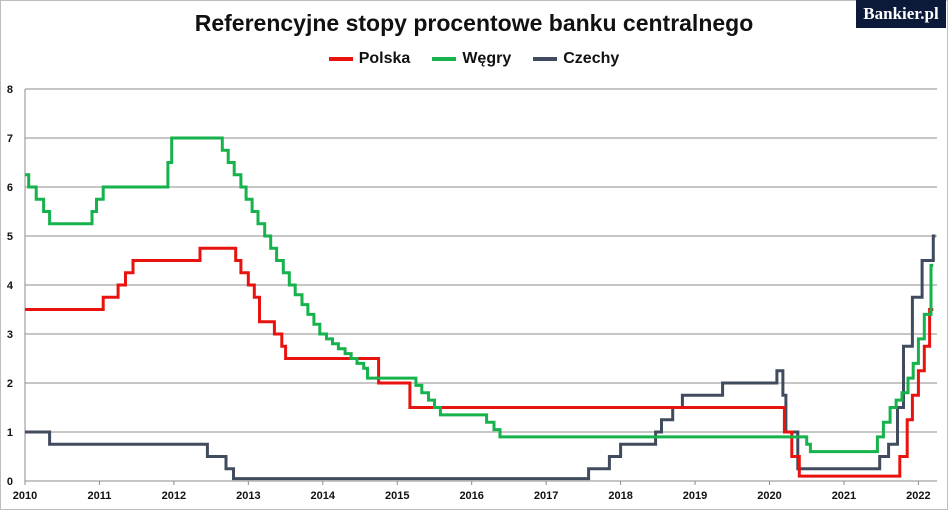  Describe the element at coordinates (248, 496) in the screenshot. I see `x-tick-label-2013: 2013` at that location.